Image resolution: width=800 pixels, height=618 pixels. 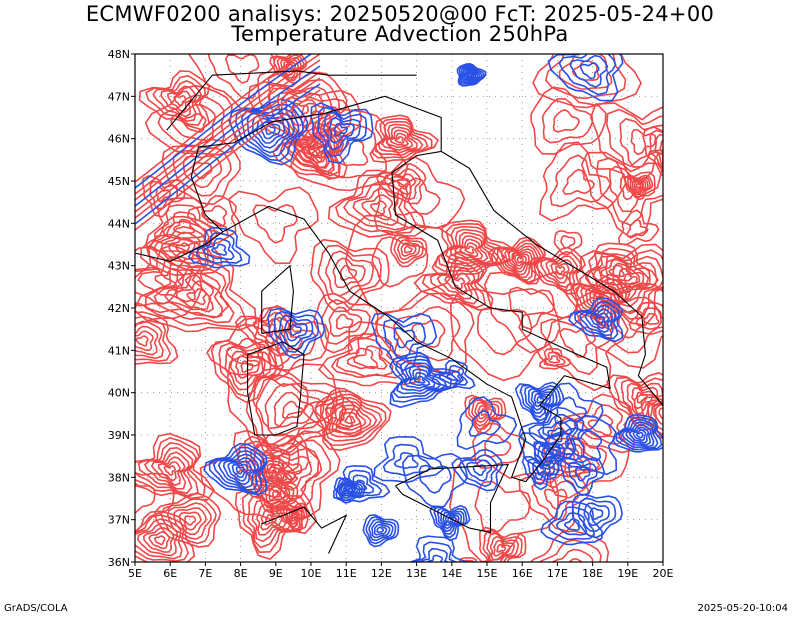 I want to click on lon-tick-label: 8E, so click(x=241, y=573).